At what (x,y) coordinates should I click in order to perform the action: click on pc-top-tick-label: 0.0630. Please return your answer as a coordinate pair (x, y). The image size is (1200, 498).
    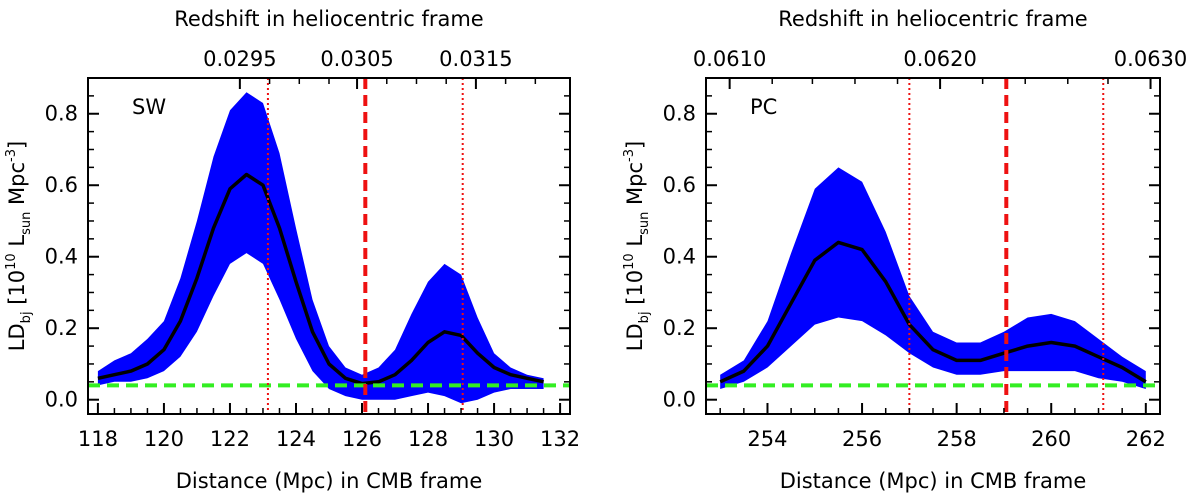
    Looking at the image, I should click on (1150, 59).